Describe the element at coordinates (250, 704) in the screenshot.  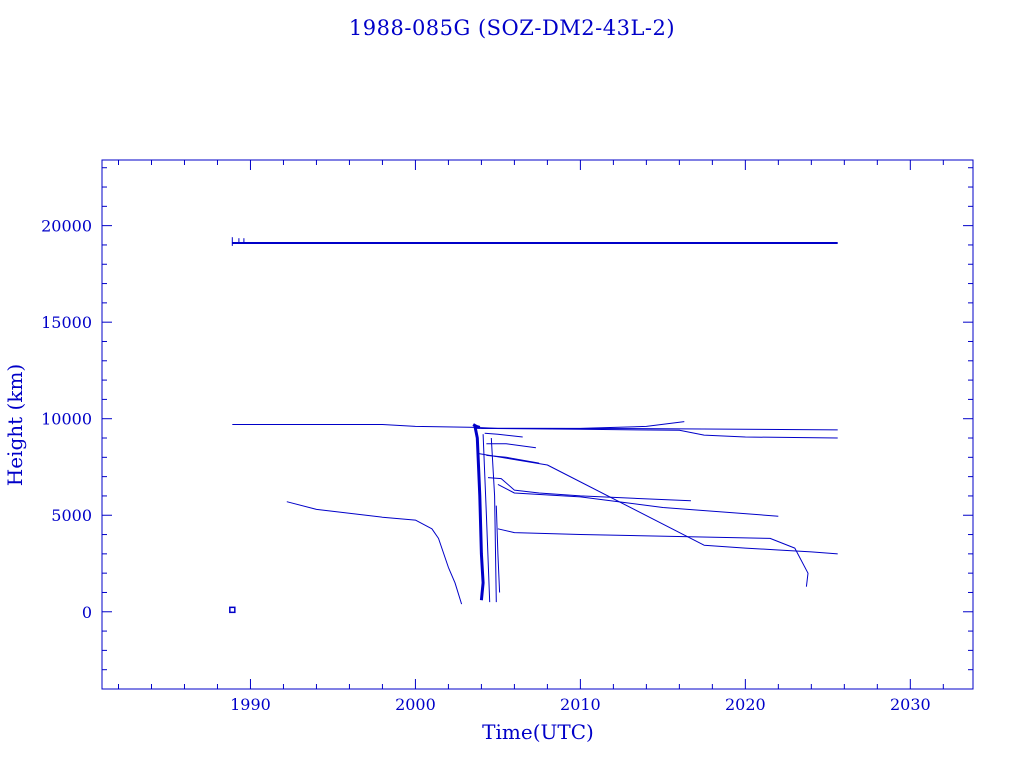
I see `x-tick-label: 1990` at that location.